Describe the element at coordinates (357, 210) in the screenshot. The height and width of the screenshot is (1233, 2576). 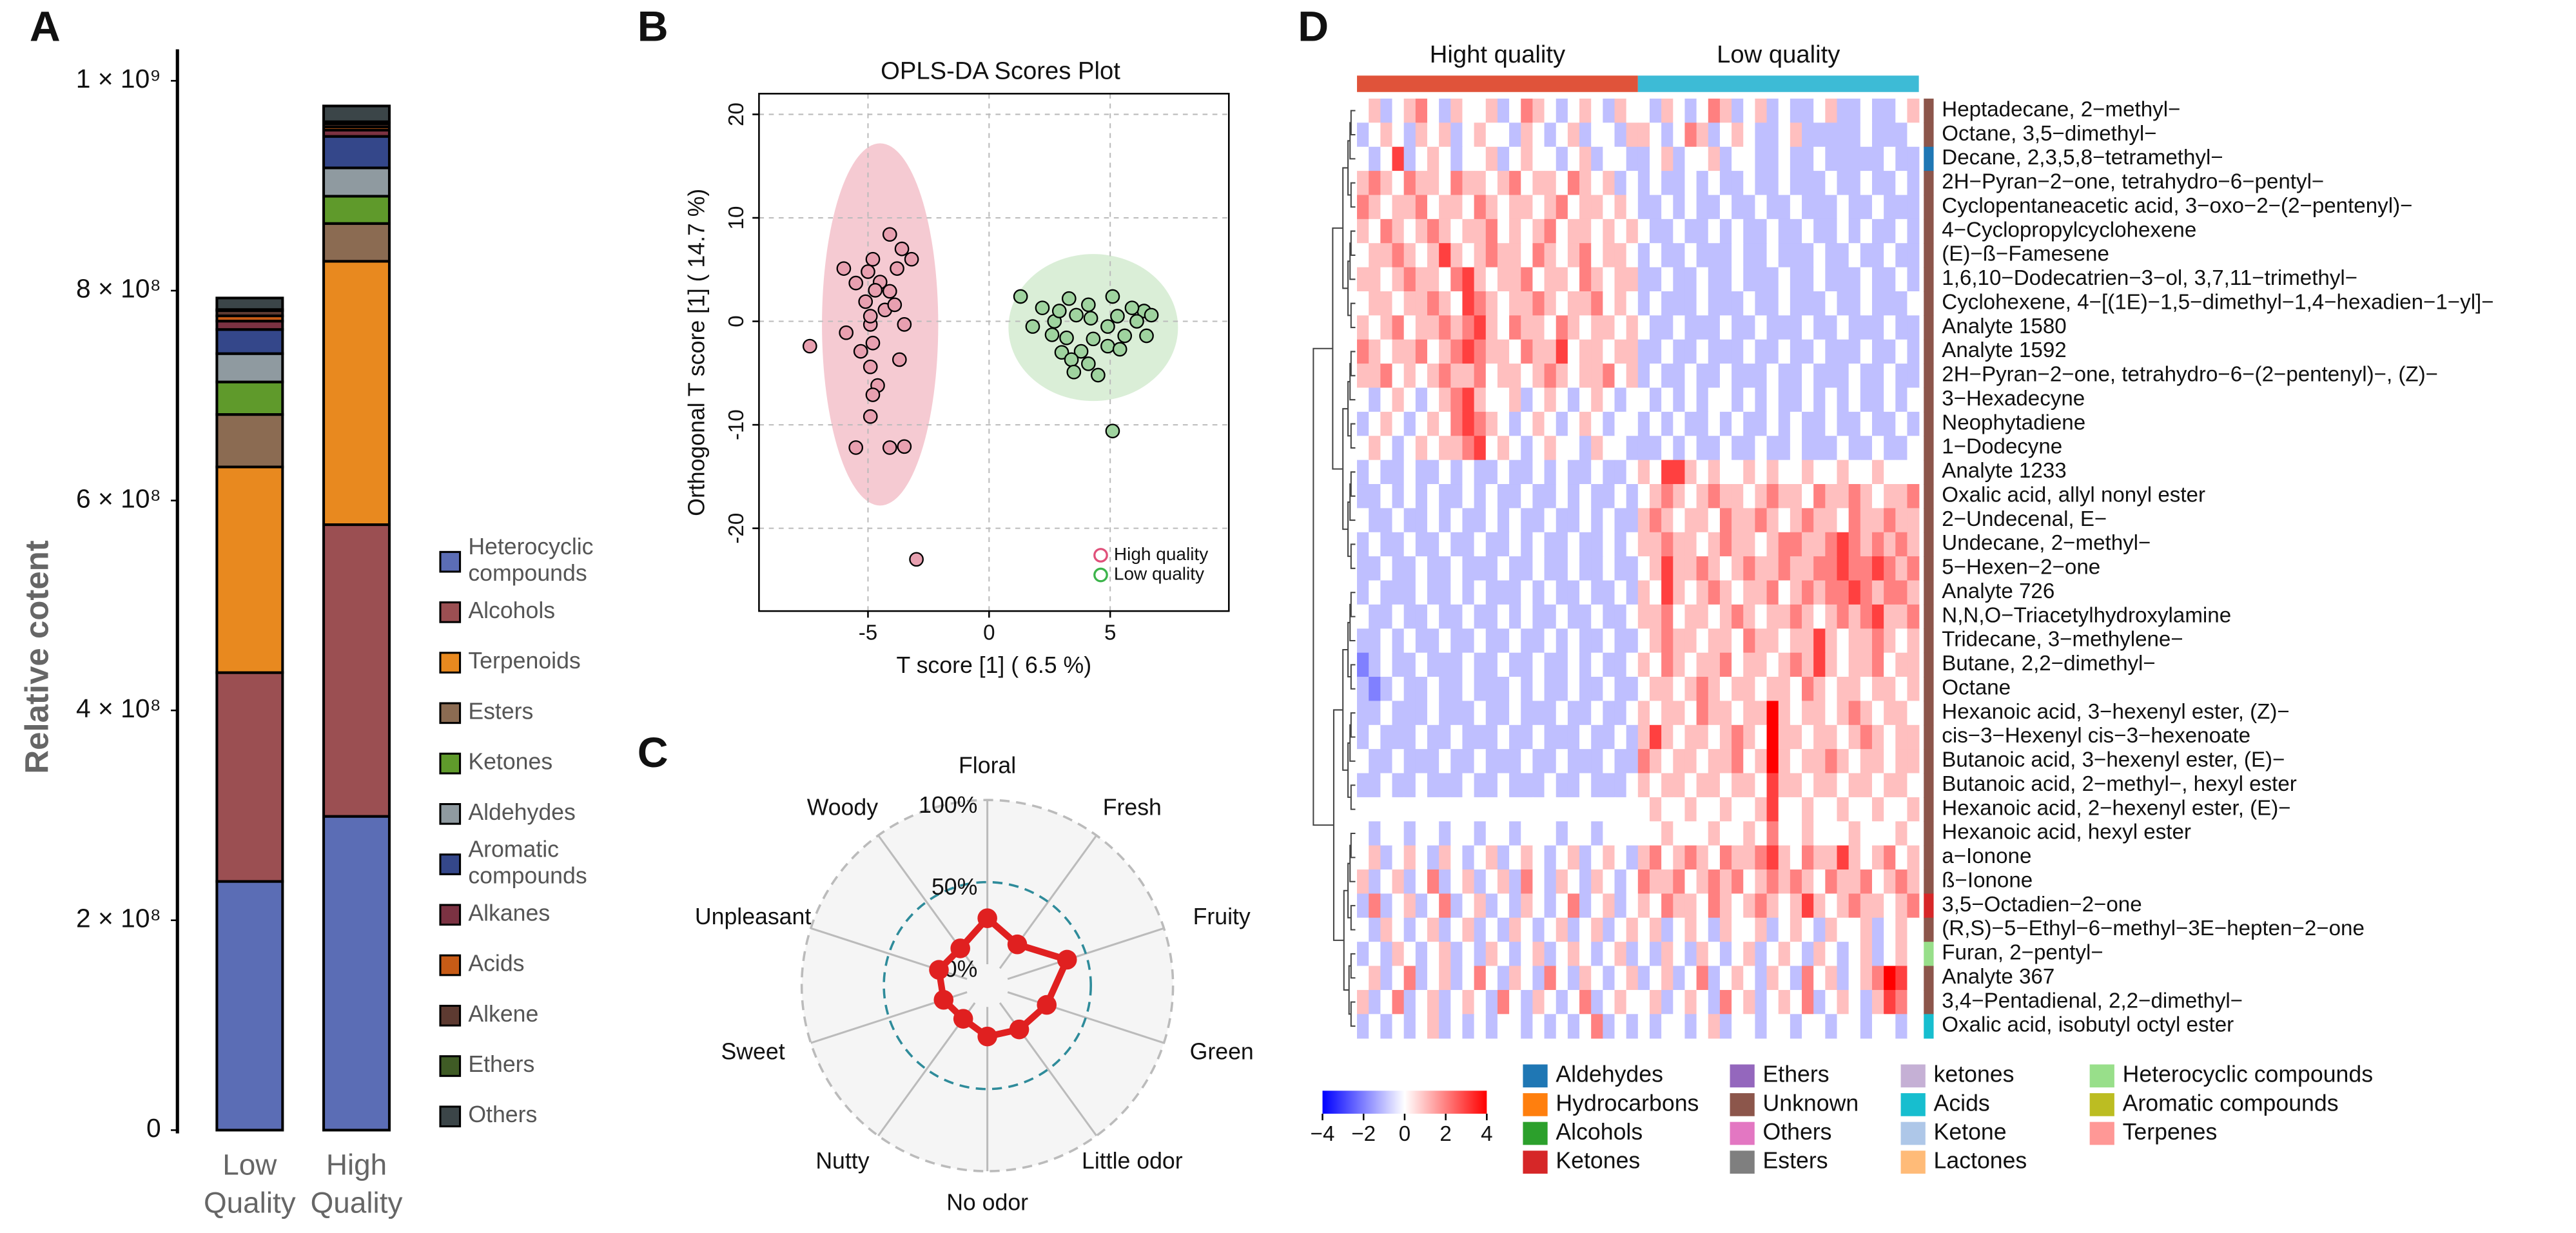
I see `bar-segment` at that location.